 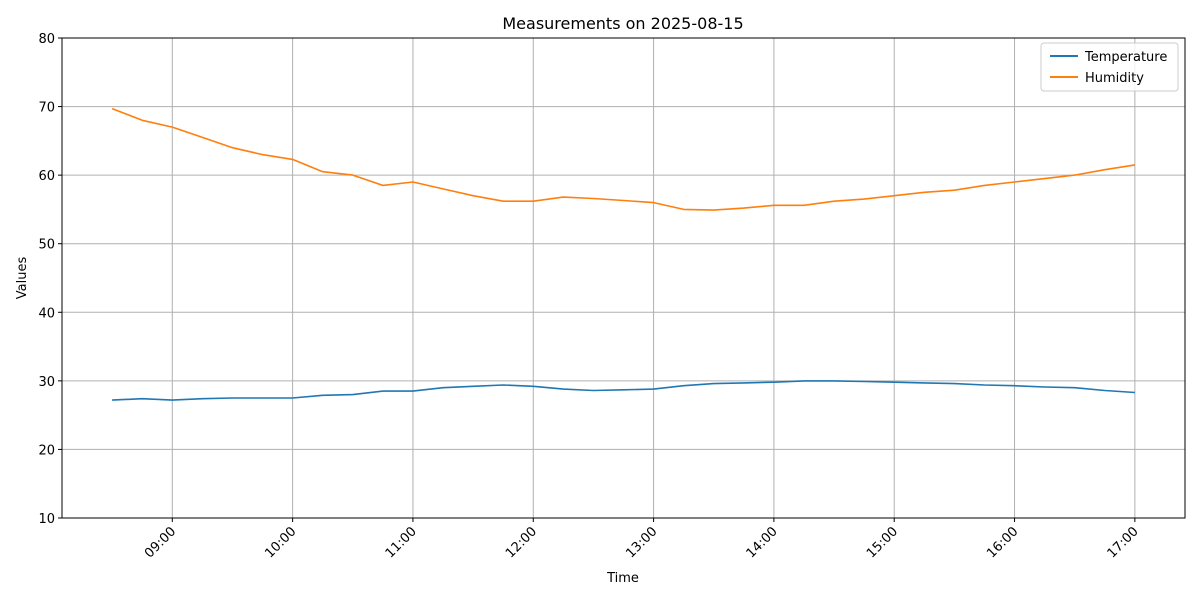 What do you see at coordinates (1109, 67) in the screenshot?
I see `legend: Temperature Humidity` at bounding box center [1109, 67].